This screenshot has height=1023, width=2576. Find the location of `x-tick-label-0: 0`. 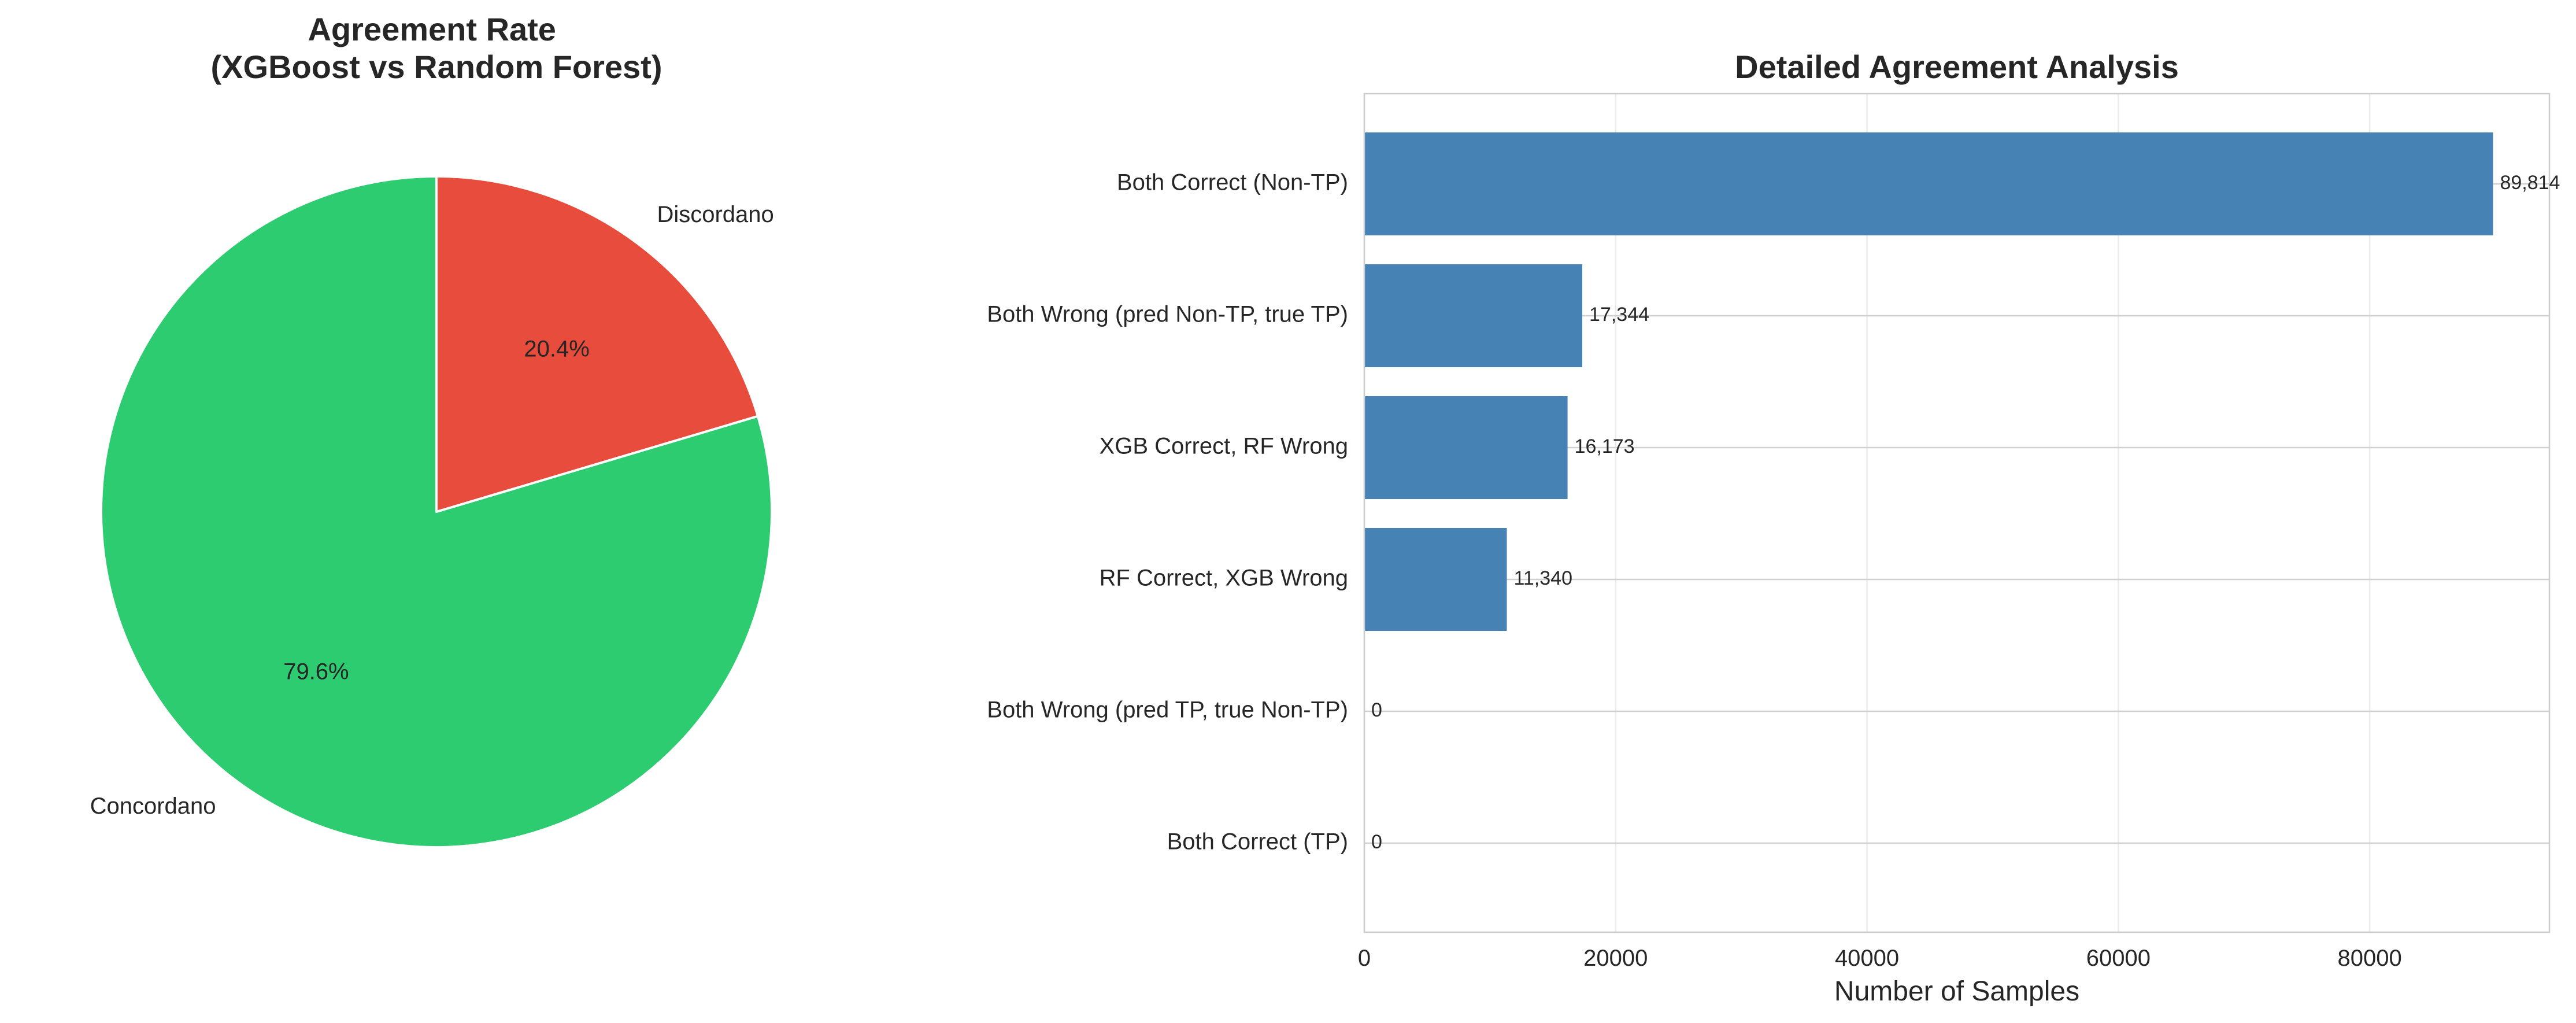

x-tick-label-0: 0 is located at coordinates (1364, 958).